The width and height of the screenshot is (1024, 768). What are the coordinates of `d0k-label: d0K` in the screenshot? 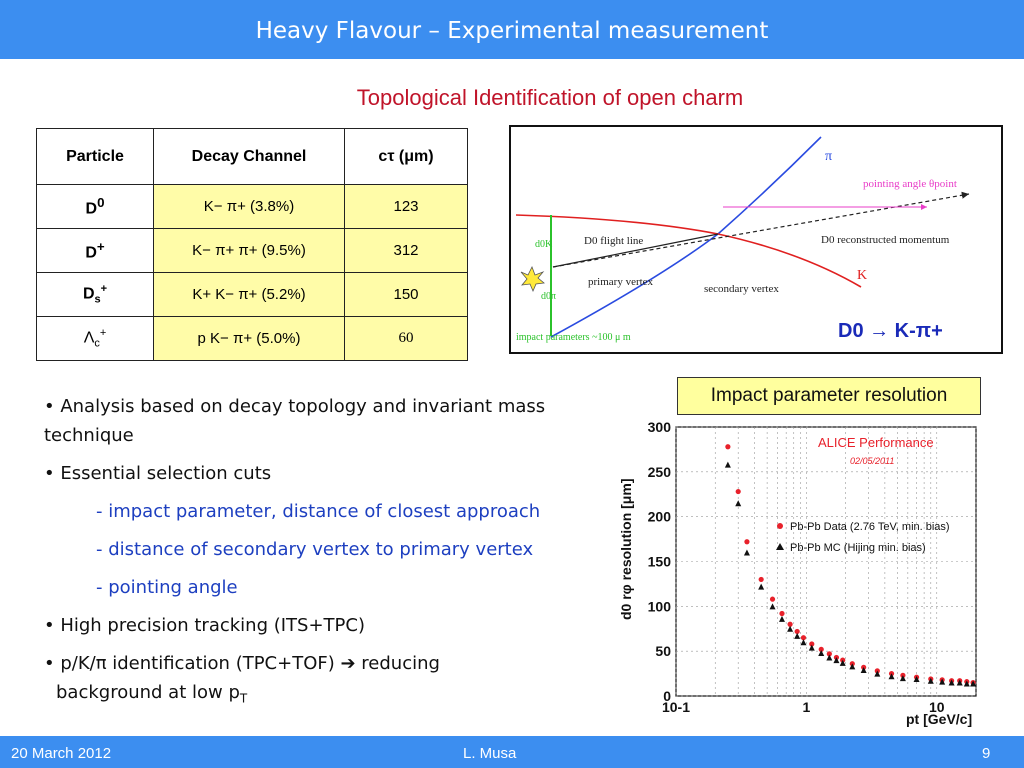 It's located at (544, 244).